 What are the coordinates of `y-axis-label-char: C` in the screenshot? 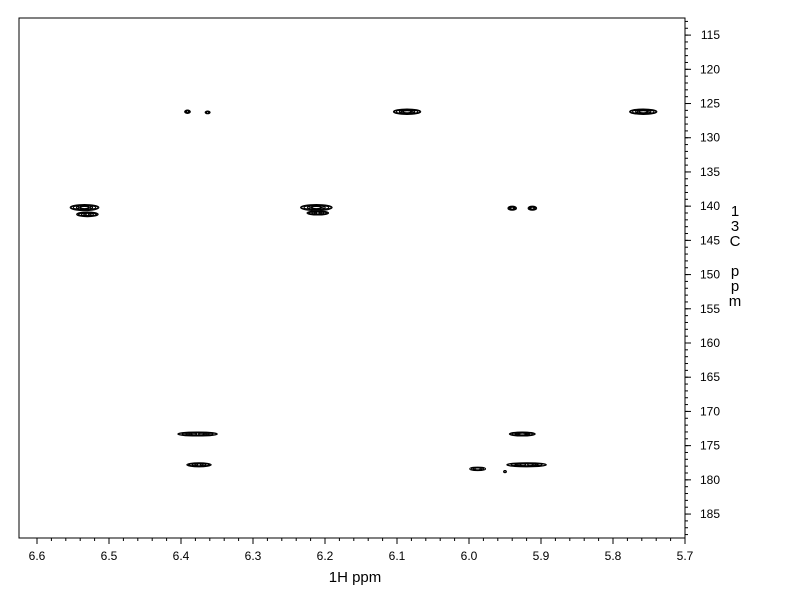 It's located at (735, 241).